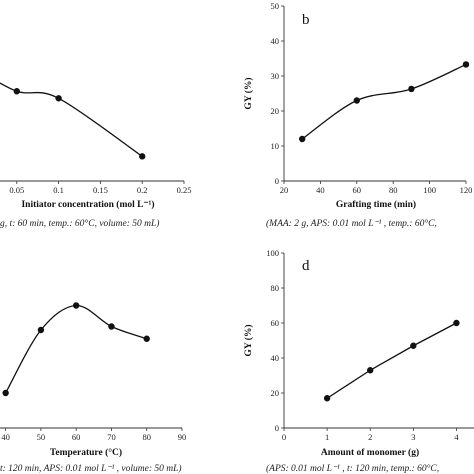  Describe the element at coordinates (327, 437) in the screenshot. I see `x-tick-label-d: 1` at that location.